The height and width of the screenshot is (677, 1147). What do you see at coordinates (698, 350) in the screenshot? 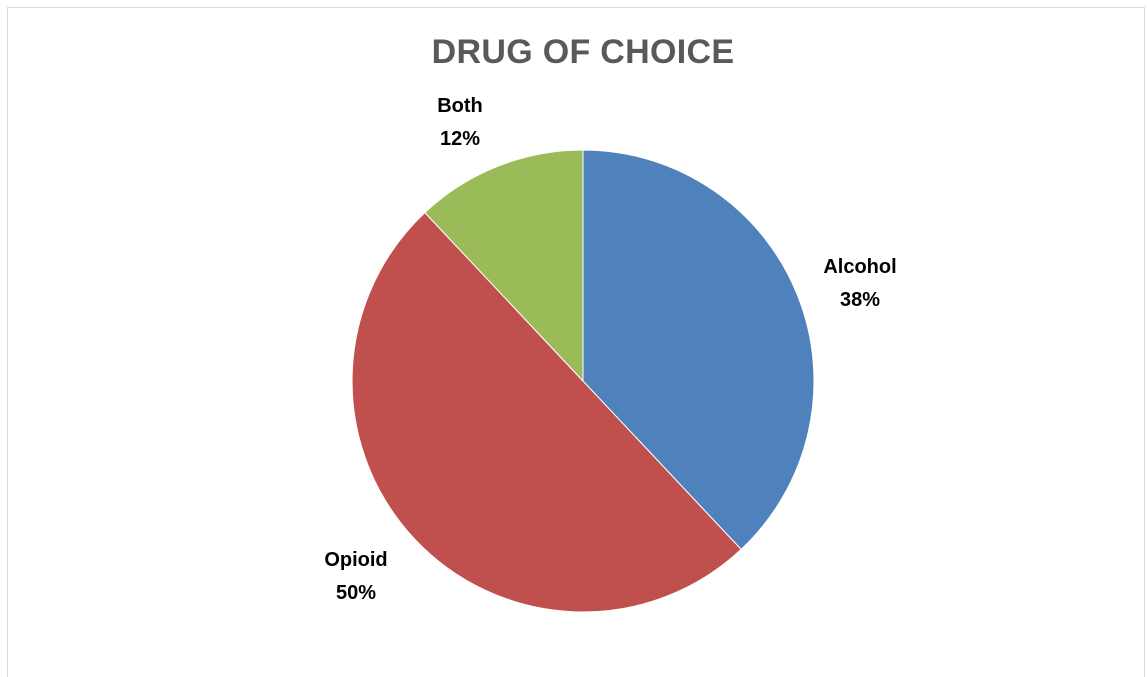
I see `pie-slice-alcohol` at bounding box center [698, 350].